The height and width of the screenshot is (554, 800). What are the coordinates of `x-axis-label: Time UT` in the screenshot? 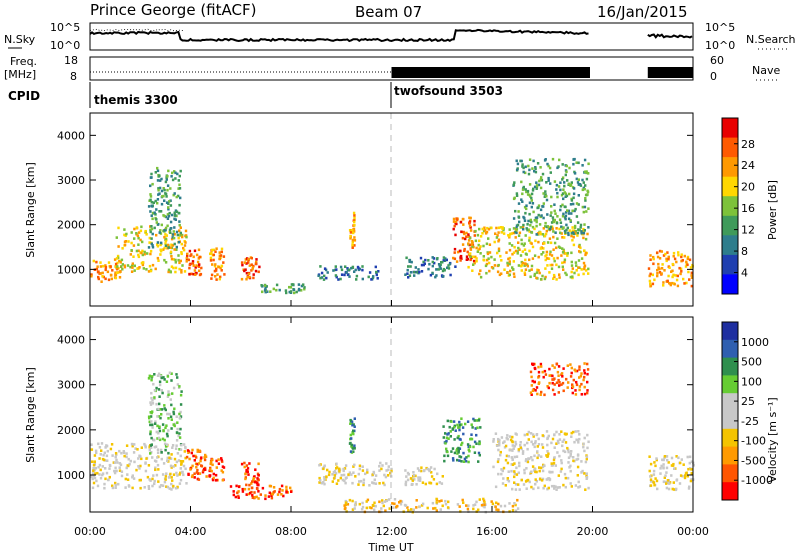 It's located at (390, 547).